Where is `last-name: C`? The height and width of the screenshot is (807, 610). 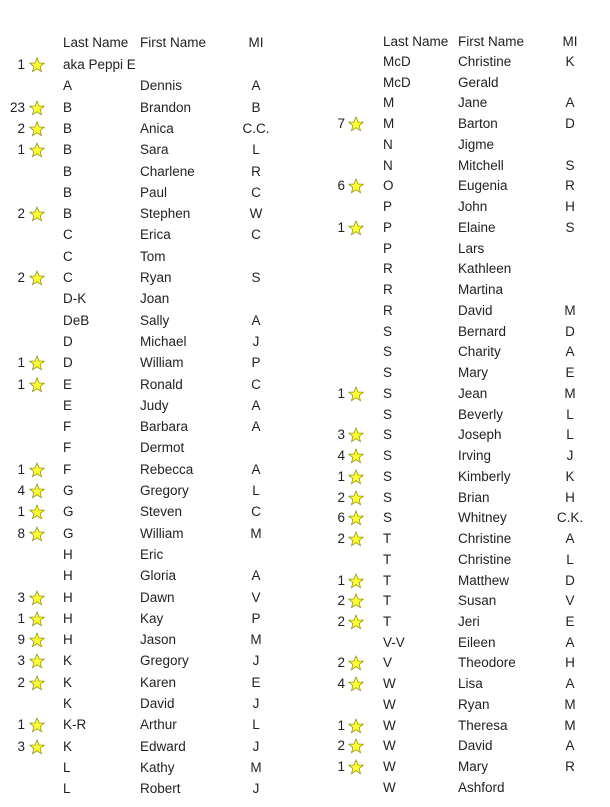
last-name: C is located at coordinates (68, 235).